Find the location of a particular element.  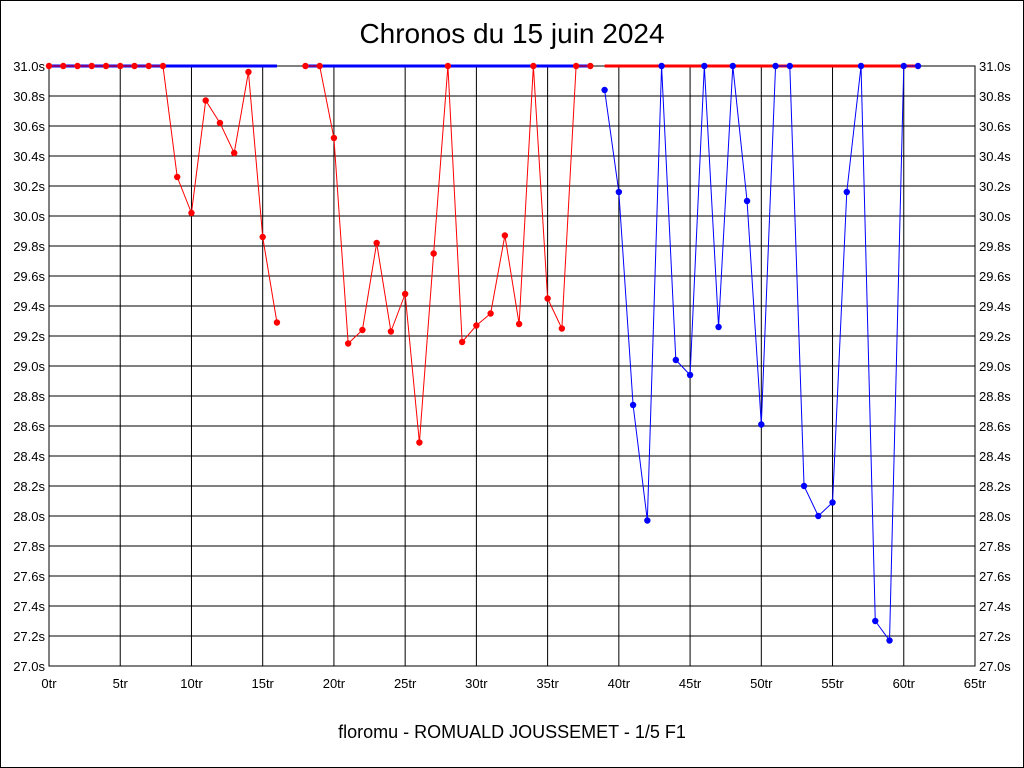

y-tick-label-left: 30.2s is located at coordinates (29, 186).